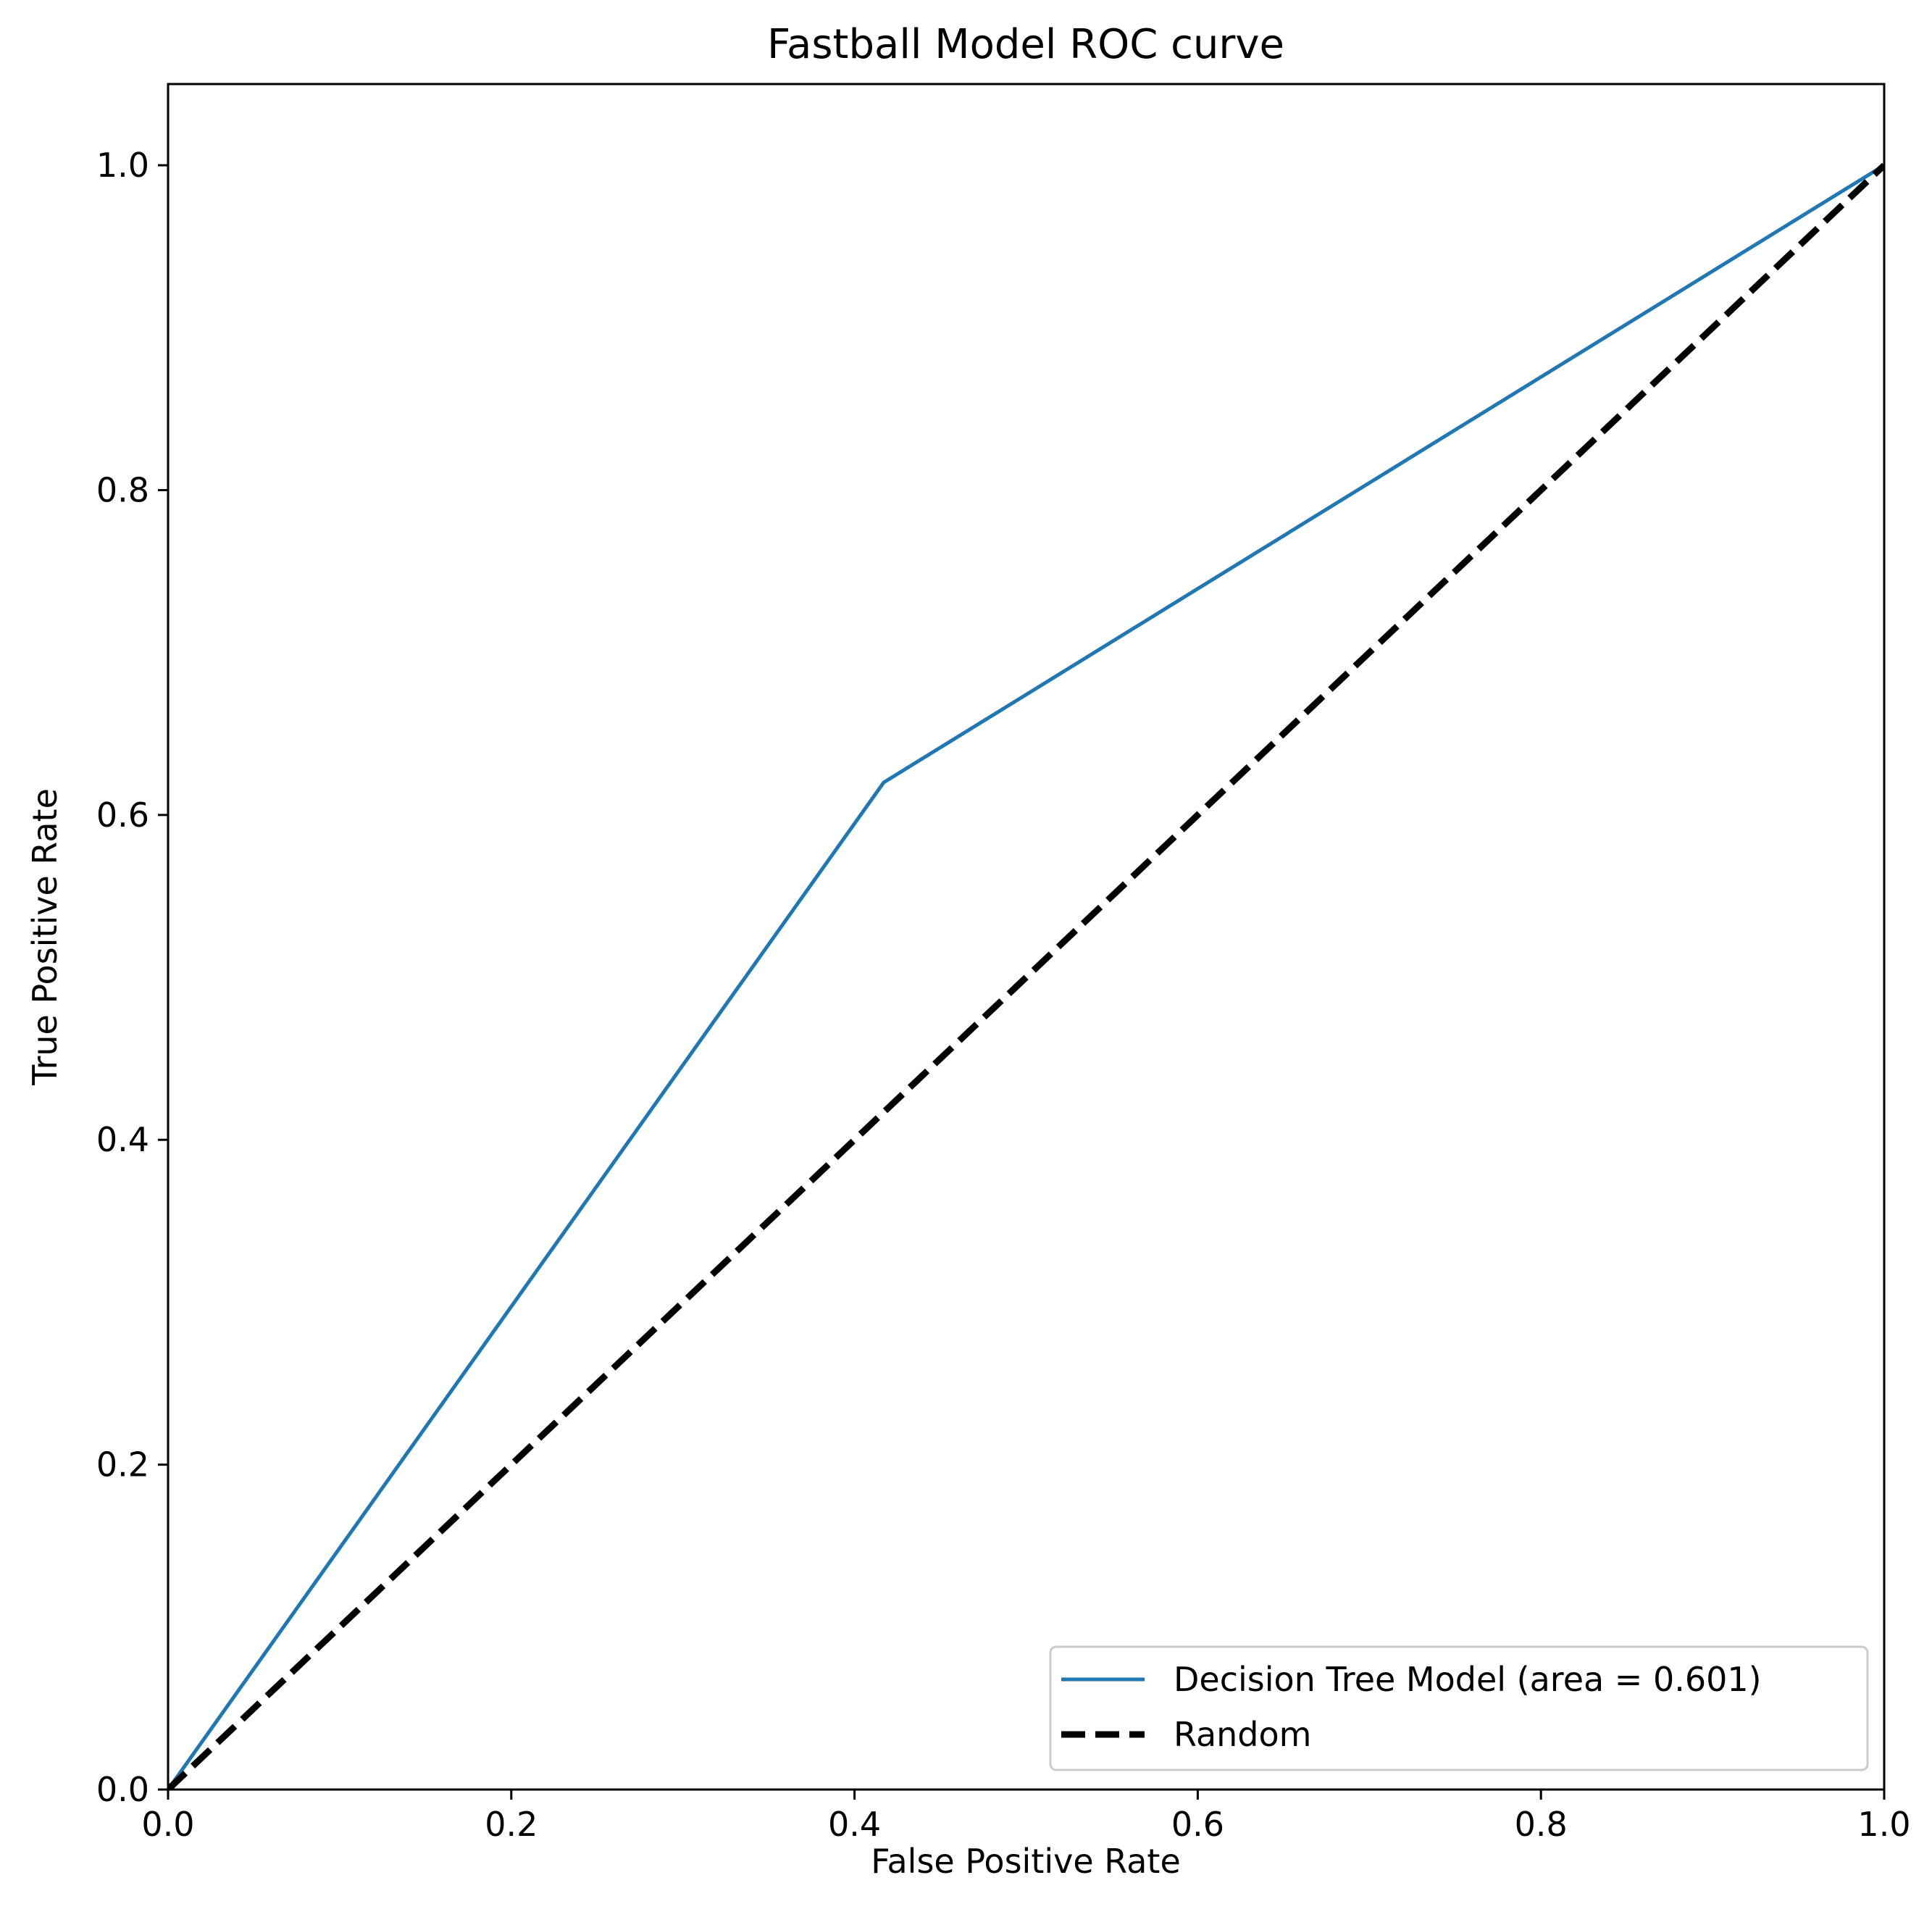 This screenshot has height=1925, width=1932. Describe the element at coordinates (167, 1824) in the screenshot. I see `x-tick-label: 0.0` at that location.